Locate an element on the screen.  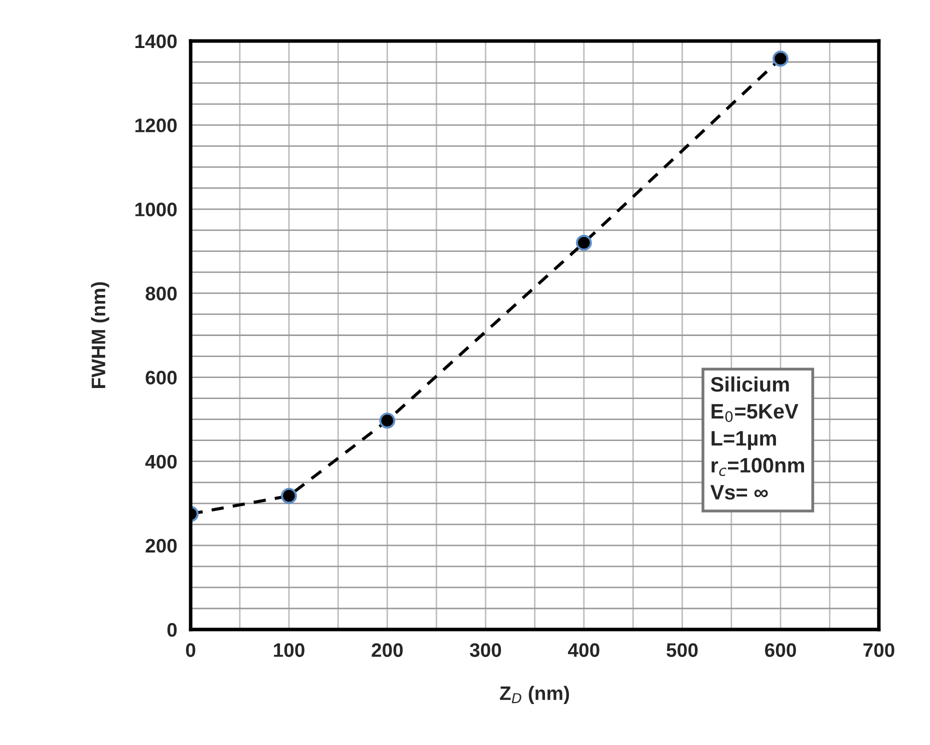
y-tick-label: 800 is located at coordinates (161, 293).